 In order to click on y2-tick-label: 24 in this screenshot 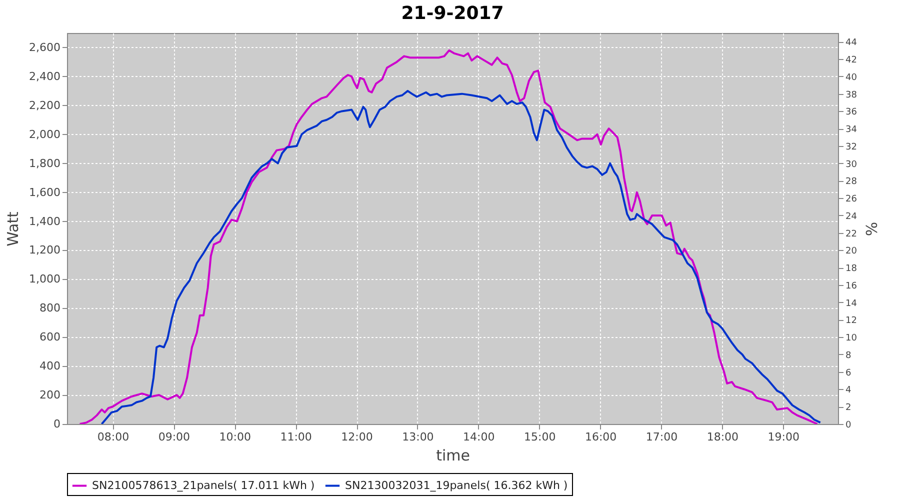, I will do `click(852, 217)`.